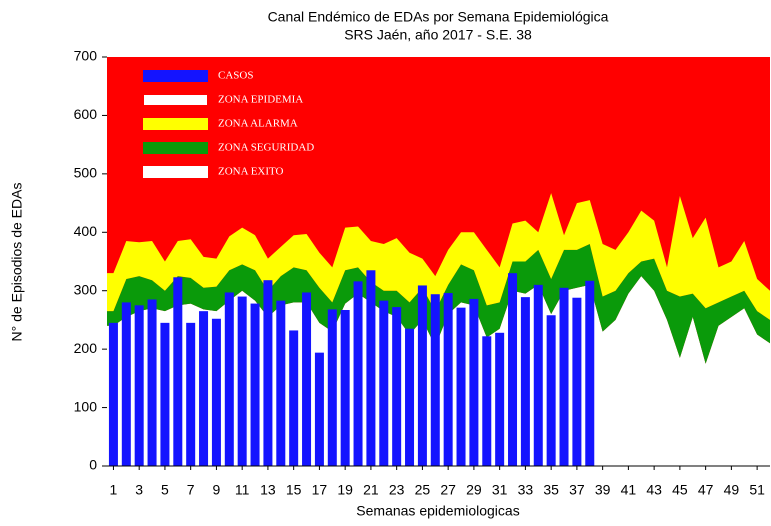  What do you see at coordinates (86, 114) in the screenshot?
I see `y-tick-label: 600` at bounding box center [86, 114].